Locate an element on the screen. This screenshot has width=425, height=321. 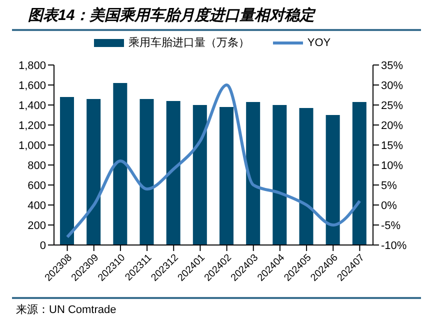
y2-tick-label: 30% is located at coordinates (392, 86).